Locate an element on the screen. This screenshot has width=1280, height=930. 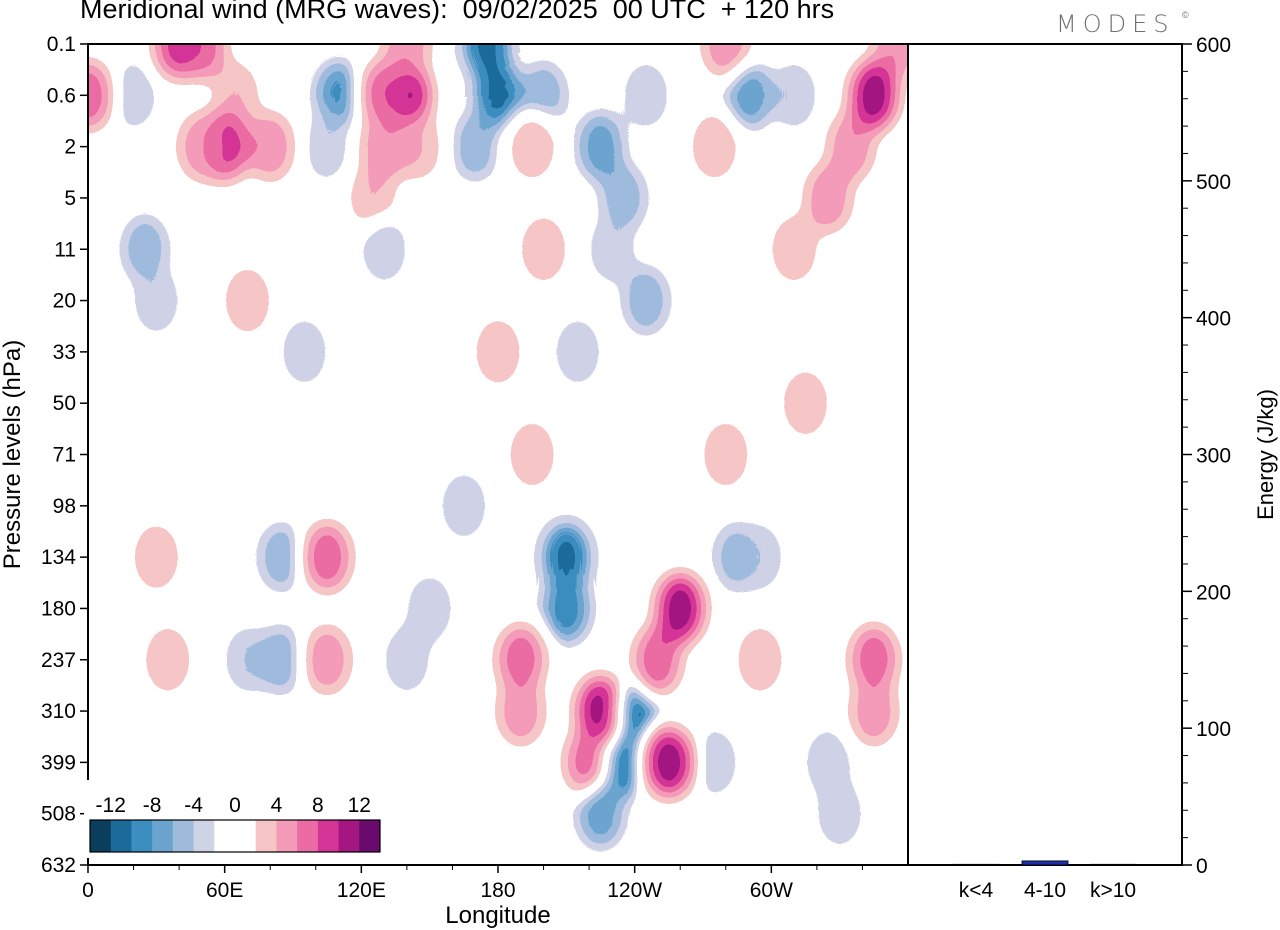
x-tick-label: 120E is located at coordinates (361, 890).